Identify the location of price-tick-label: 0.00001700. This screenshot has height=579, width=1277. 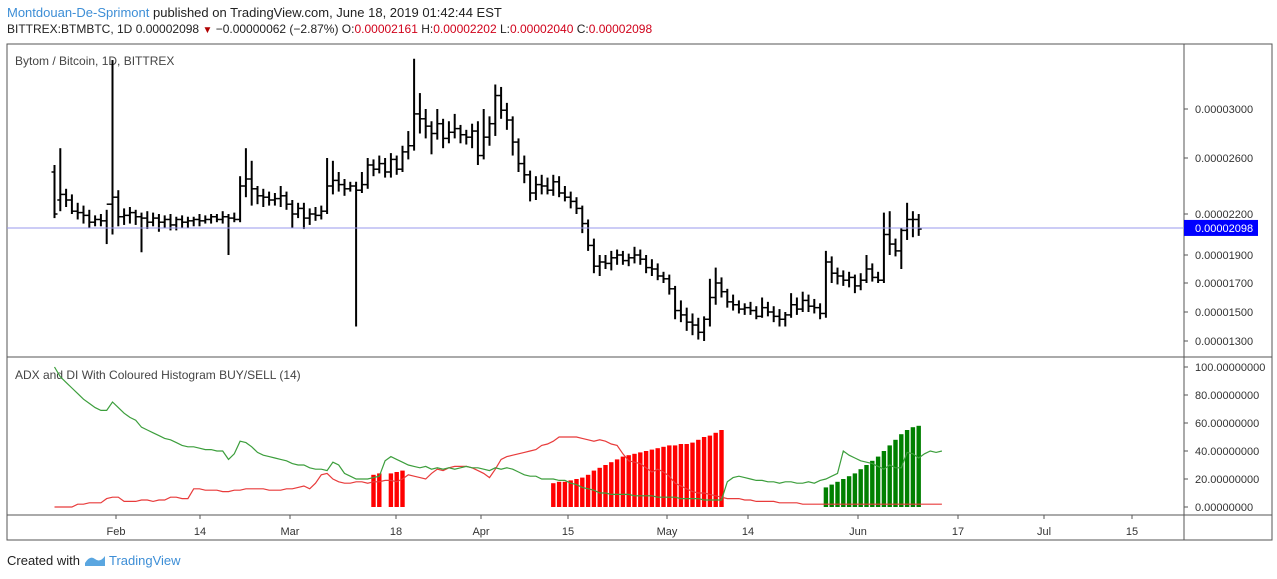
(1224, 284).